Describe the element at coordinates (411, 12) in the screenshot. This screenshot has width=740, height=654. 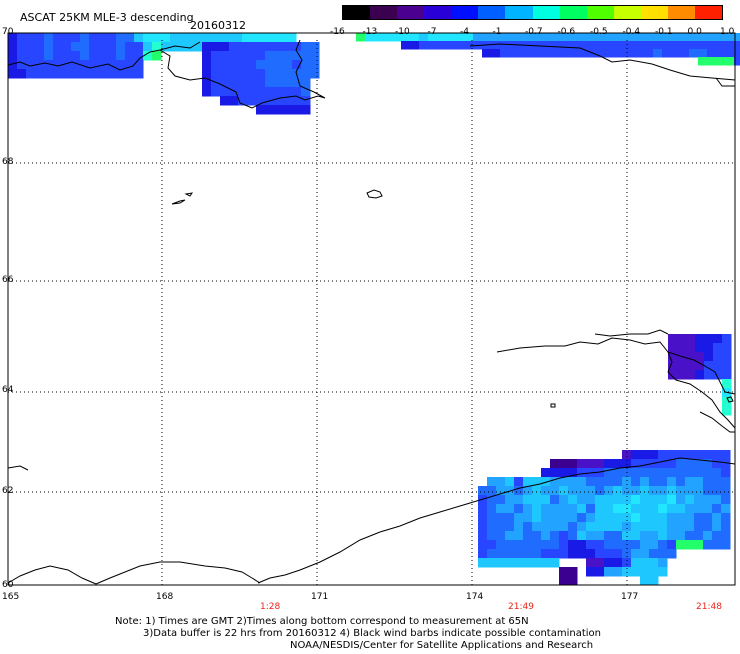
I see `colorbar-swatch` at that location.